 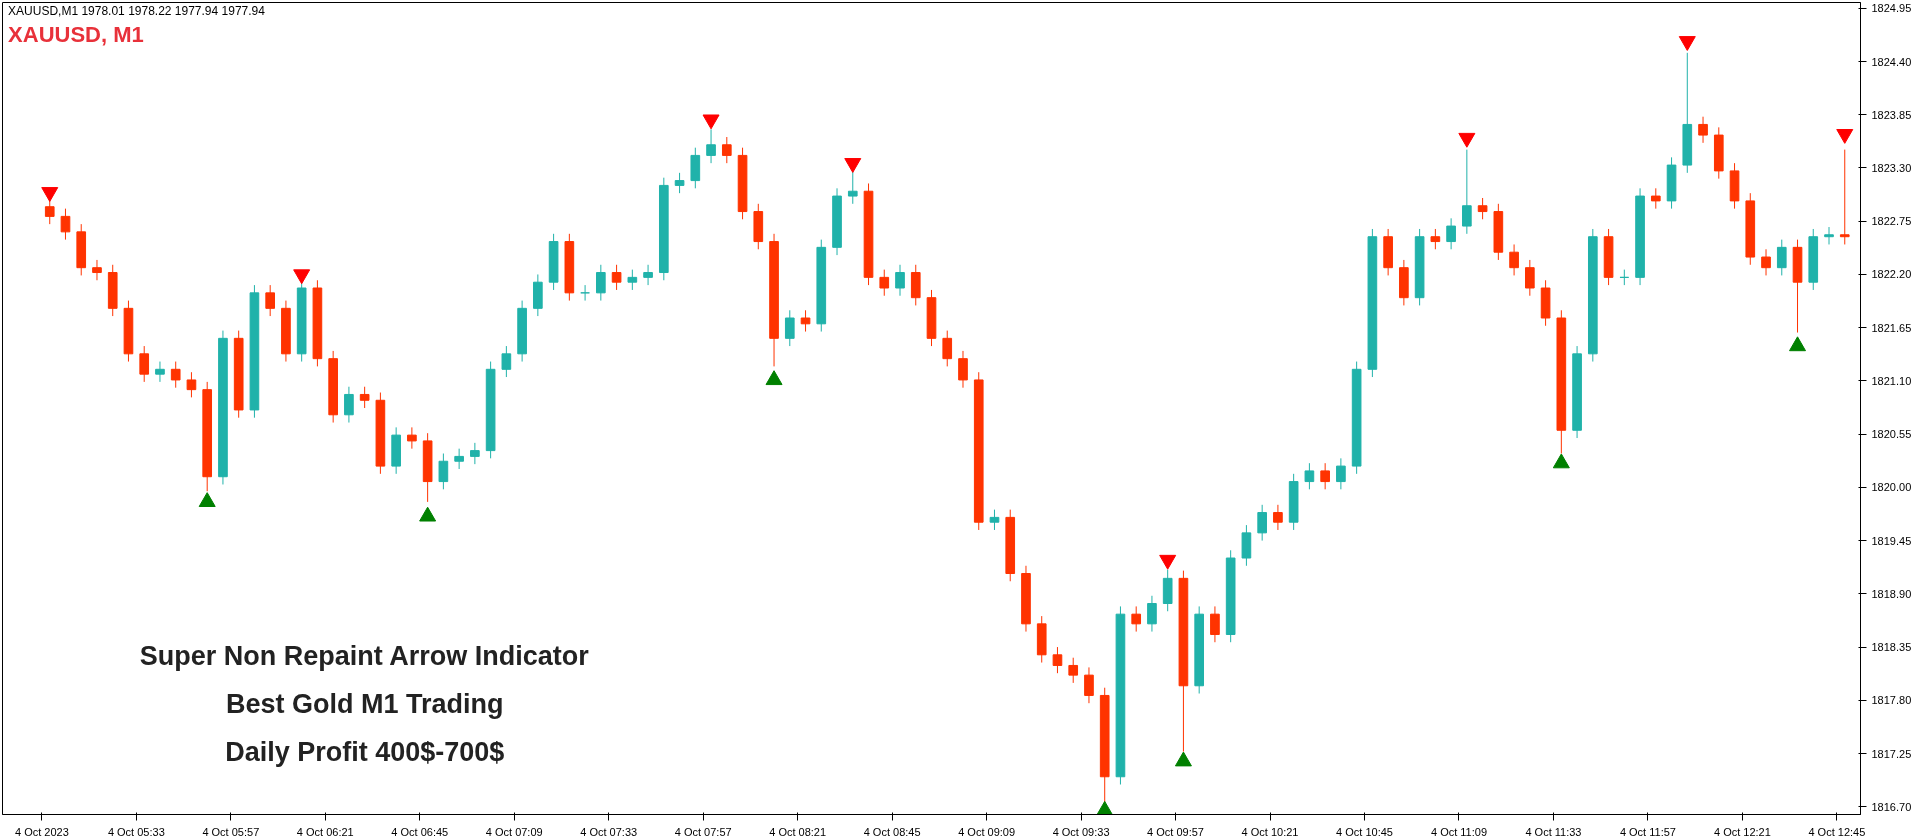 What do you see at coordinates (1891, 434) in the screenshot?
I see `y-tick-label: 1820.55` at bounding box center [1891, 434].